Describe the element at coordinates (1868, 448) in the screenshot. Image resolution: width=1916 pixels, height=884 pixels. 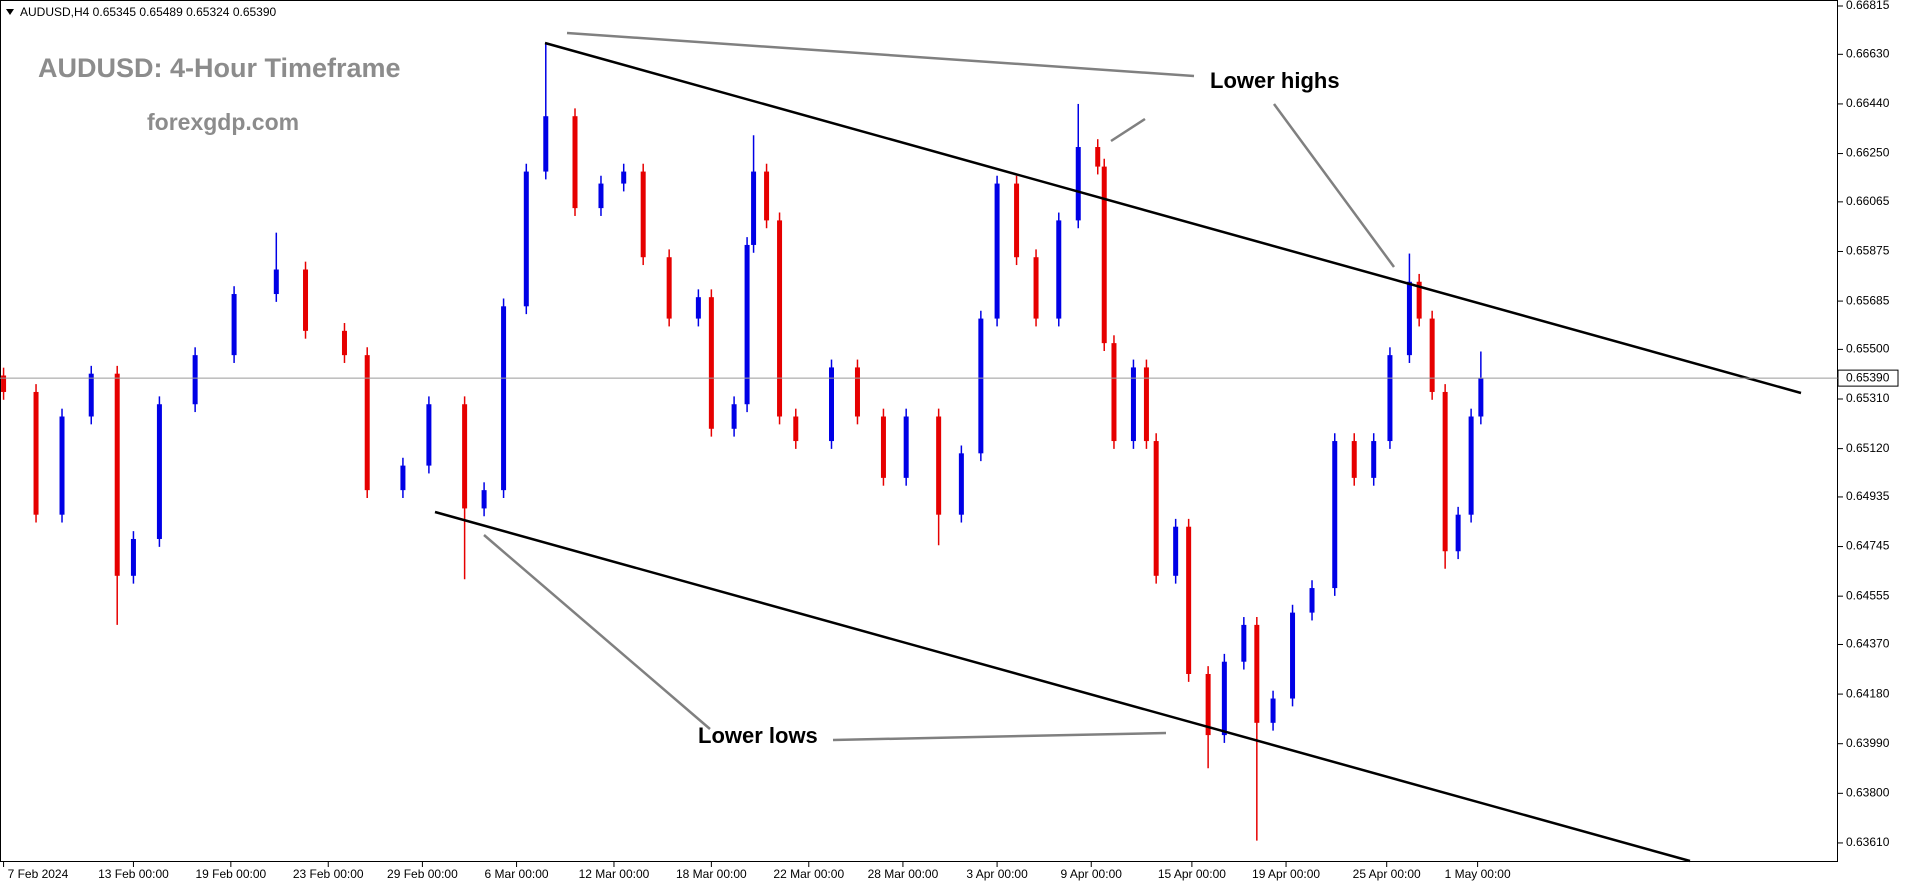
I see `y-tick-label: 0.65120` at that location.